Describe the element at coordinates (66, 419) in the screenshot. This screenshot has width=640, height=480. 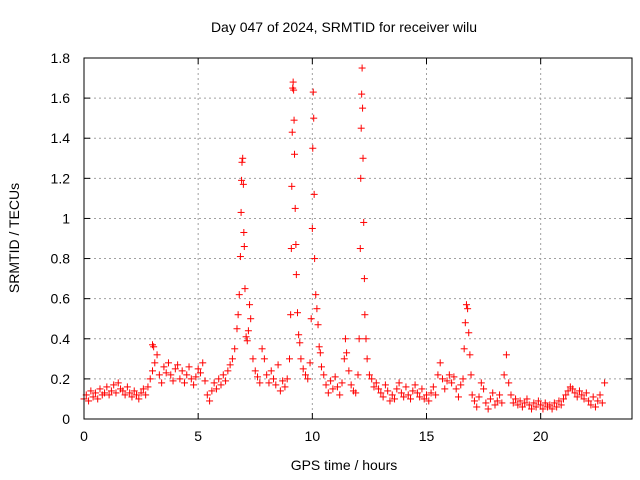
I see `y-tick-label: 0` at that location.